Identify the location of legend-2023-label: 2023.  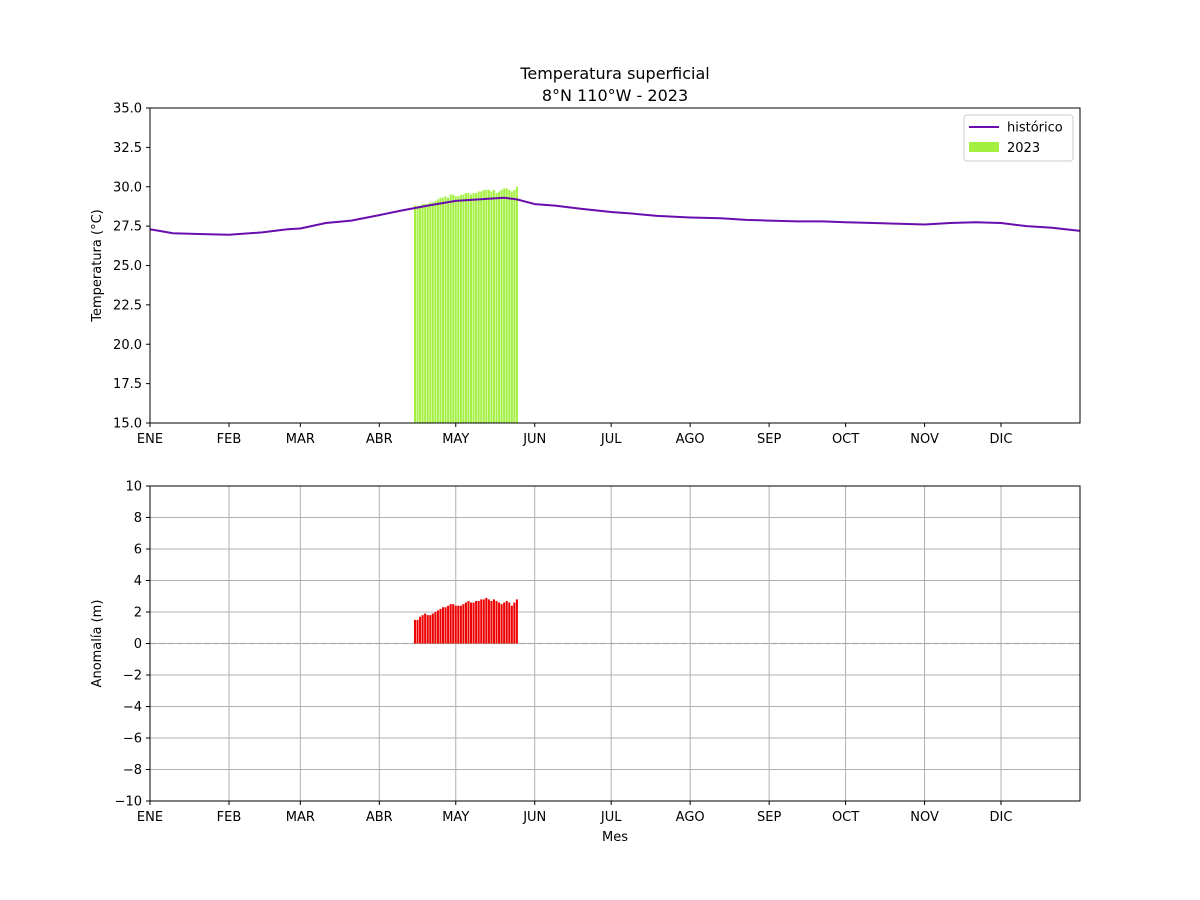
(1023, 148).